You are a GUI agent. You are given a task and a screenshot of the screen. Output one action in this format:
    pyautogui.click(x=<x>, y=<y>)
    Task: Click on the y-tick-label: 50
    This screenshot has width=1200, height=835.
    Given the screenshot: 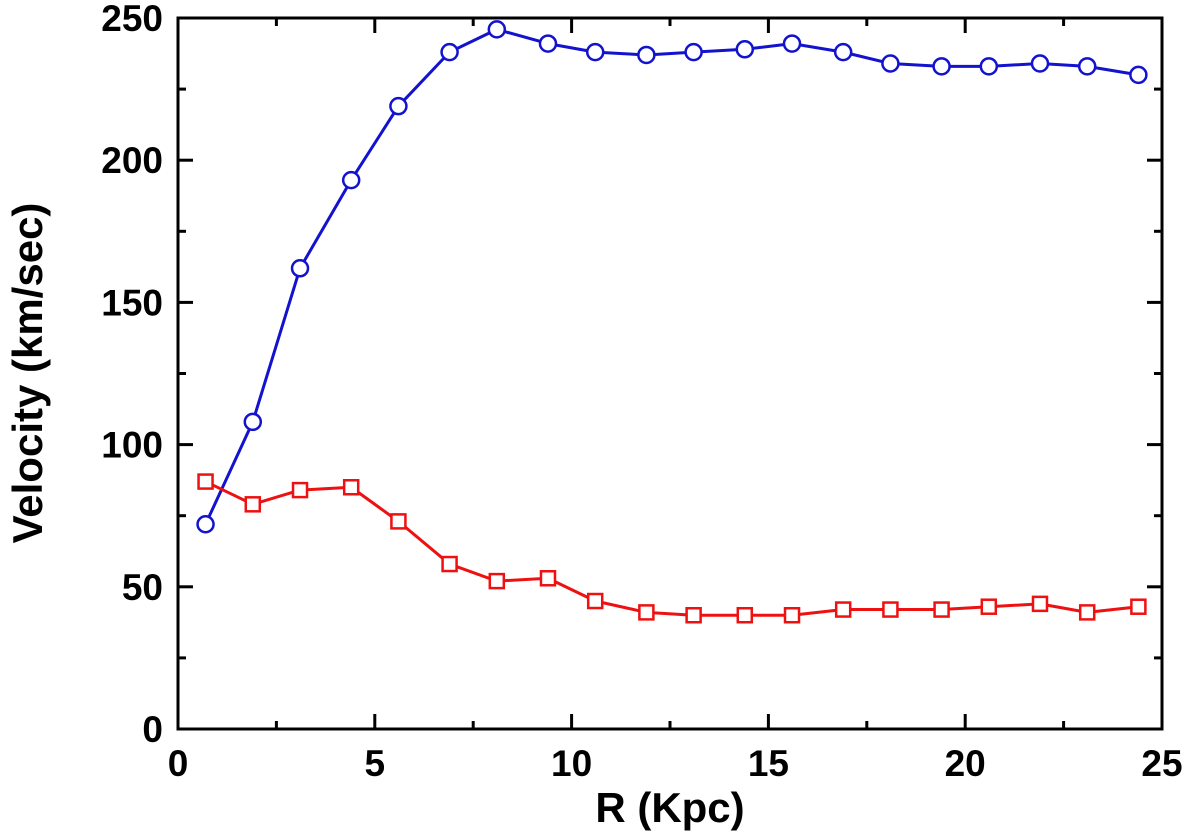 What is the action you would take?
    pyautogui.click(x=142, y=587)
    